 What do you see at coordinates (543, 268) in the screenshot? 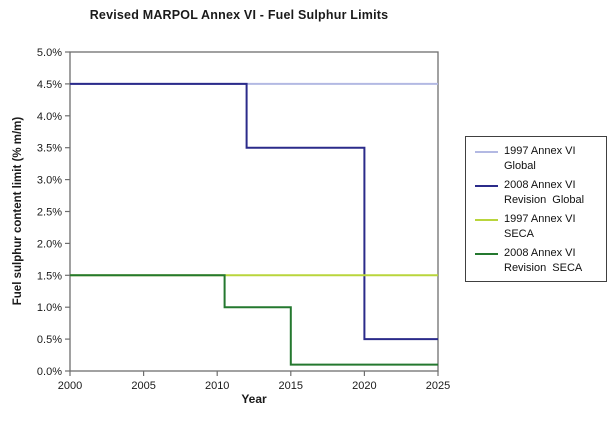
I see `legend-label-line: Revision SECA` at bounding box center [543, 268].